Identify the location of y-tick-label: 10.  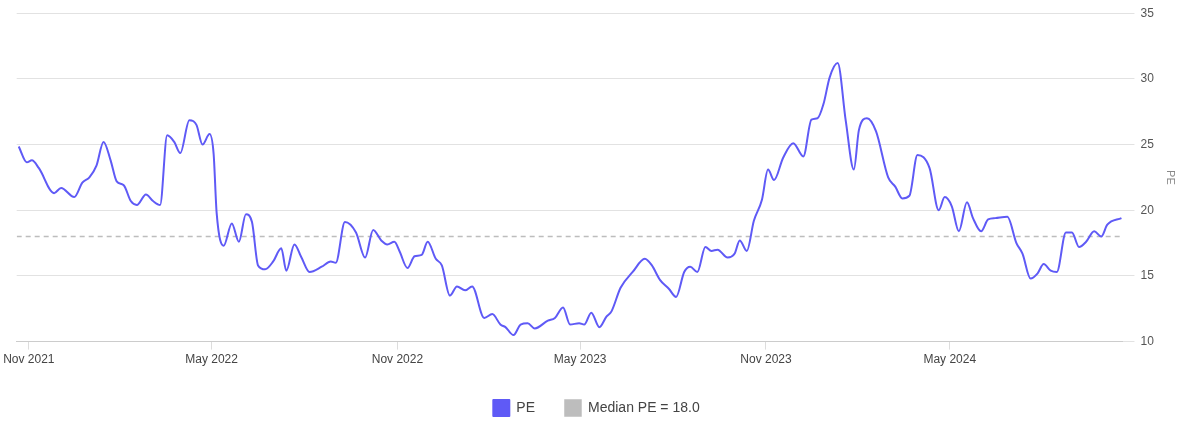
(1147, 340).